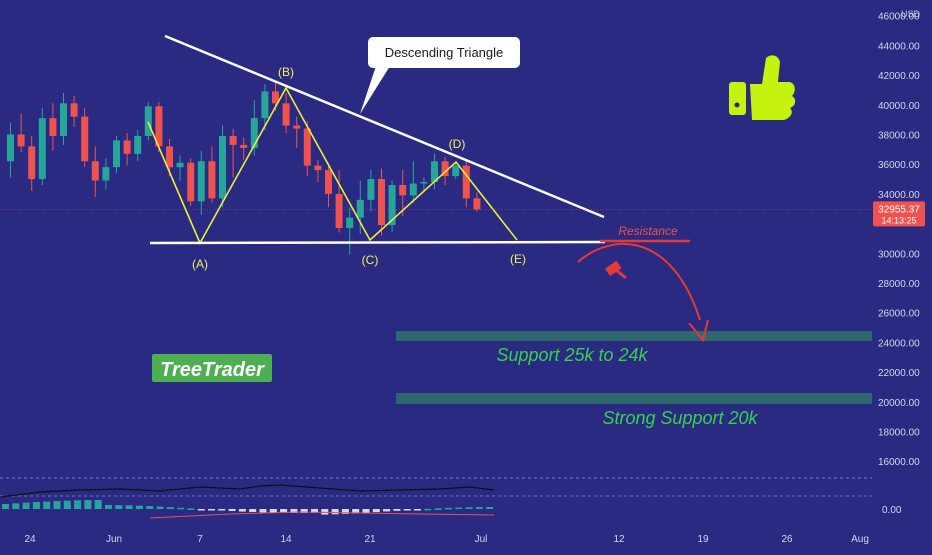  What do you see at coordinates (899, 195) in the screenshot?
I see `price-tick-label: 34000.00` at bounding box center [899, 195].